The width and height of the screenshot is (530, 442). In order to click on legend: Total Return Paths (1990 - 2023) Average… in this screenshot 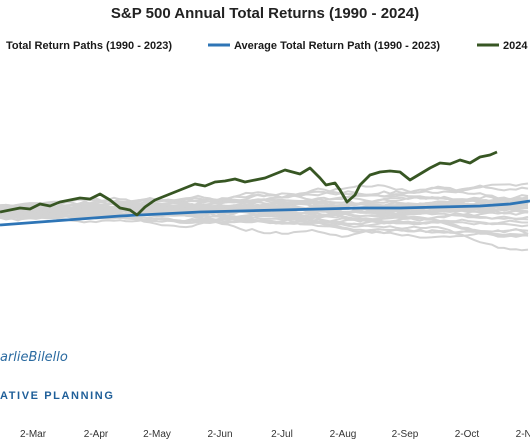, I will do `click(267, 46)`.